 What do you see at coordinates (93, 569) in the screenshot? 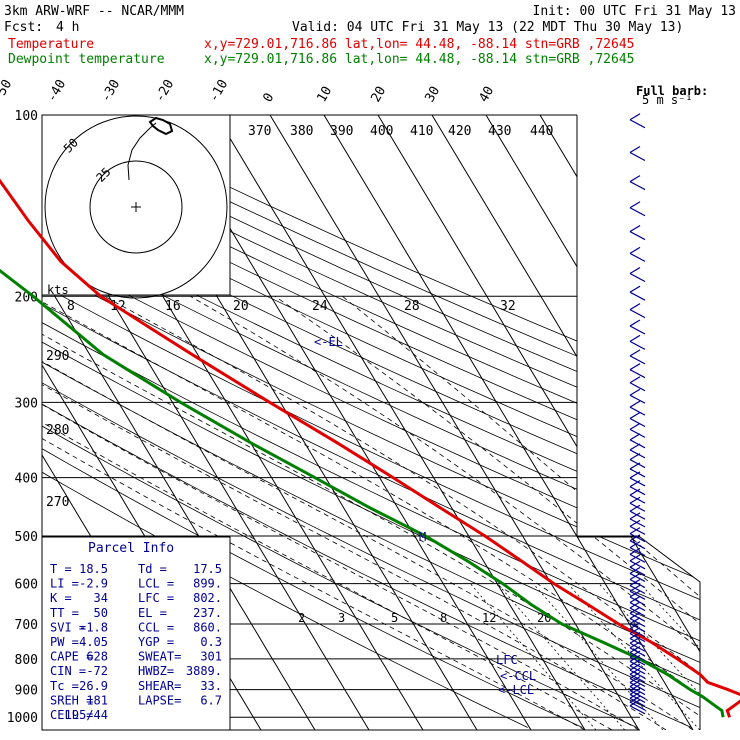
I see `parcel-row-0-col-1: 18.5` at bounding box center [93, 569].